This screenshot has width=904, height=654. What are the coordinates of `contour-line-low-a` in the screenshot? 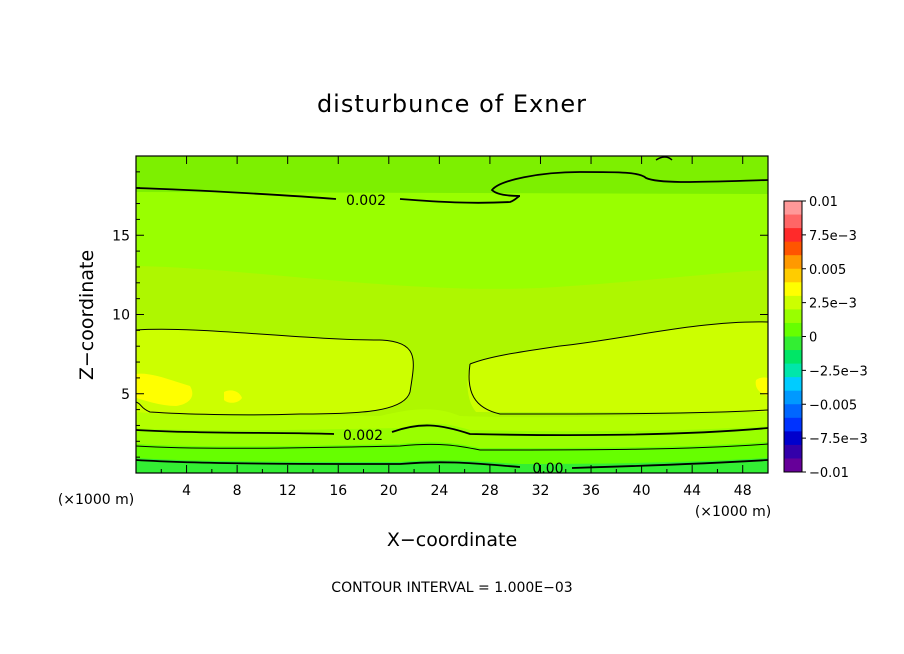 It's located at (452, 447).